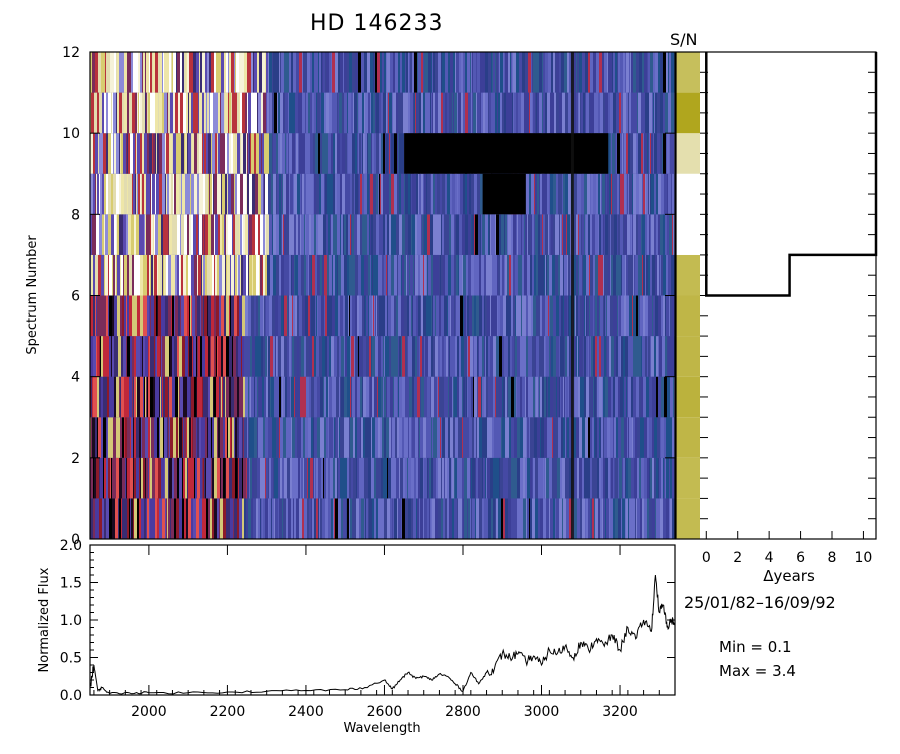 The width and height of the screenshot is (900, 754). What do you see at coordinates (75, 459) in the screenshot?
I see `heatmap-ytick-label: 2` at bounding box center [75, 459].